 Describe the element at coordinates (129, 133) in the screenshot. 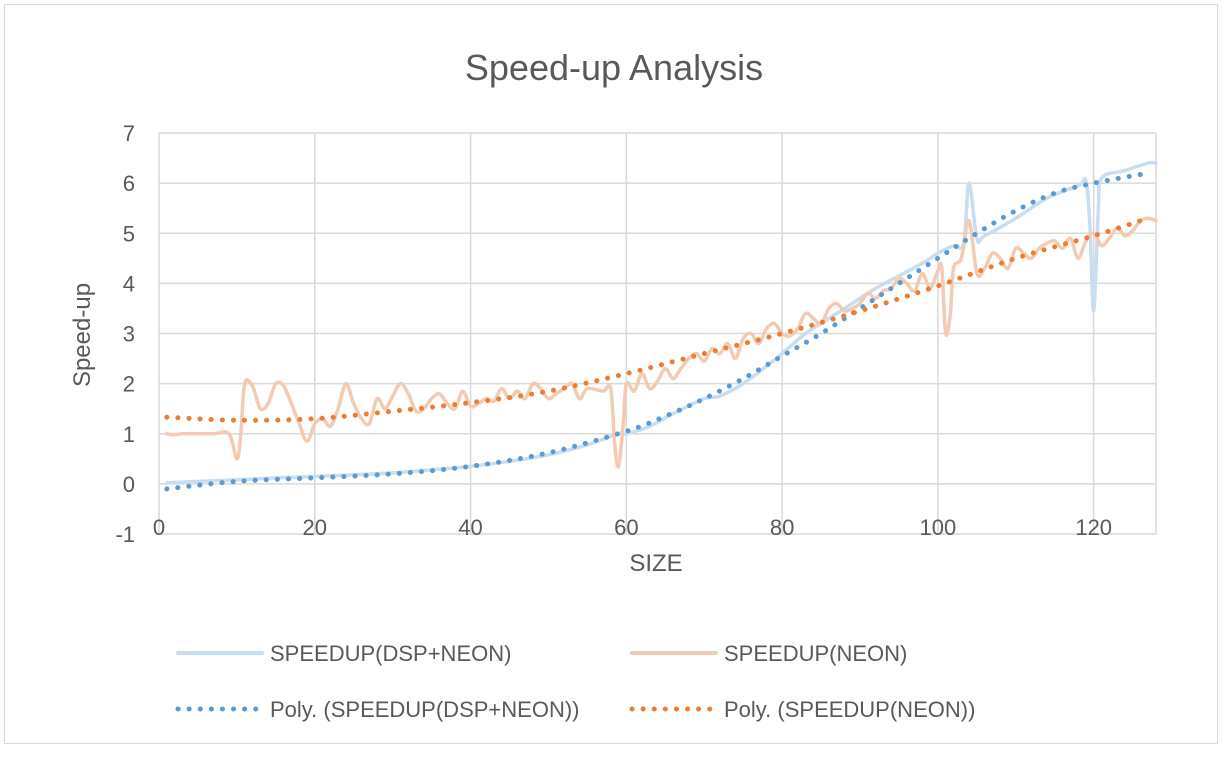

I see `y-tick-label: 7` at that location.